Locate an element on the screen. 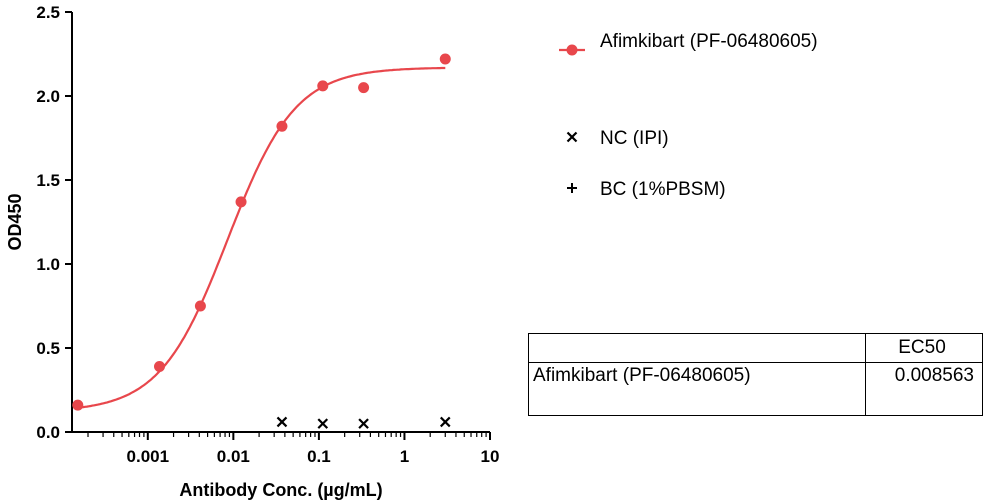 The height and width of the screenshot is (500, 984). x-axis-ticks: 0.001 0.01 0.1 1 10 is located at coordinates (293, 449).